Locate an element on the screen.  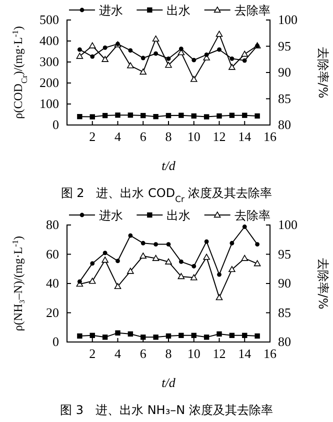
y-tick-label: 40 is located at coordinates (52, 283).